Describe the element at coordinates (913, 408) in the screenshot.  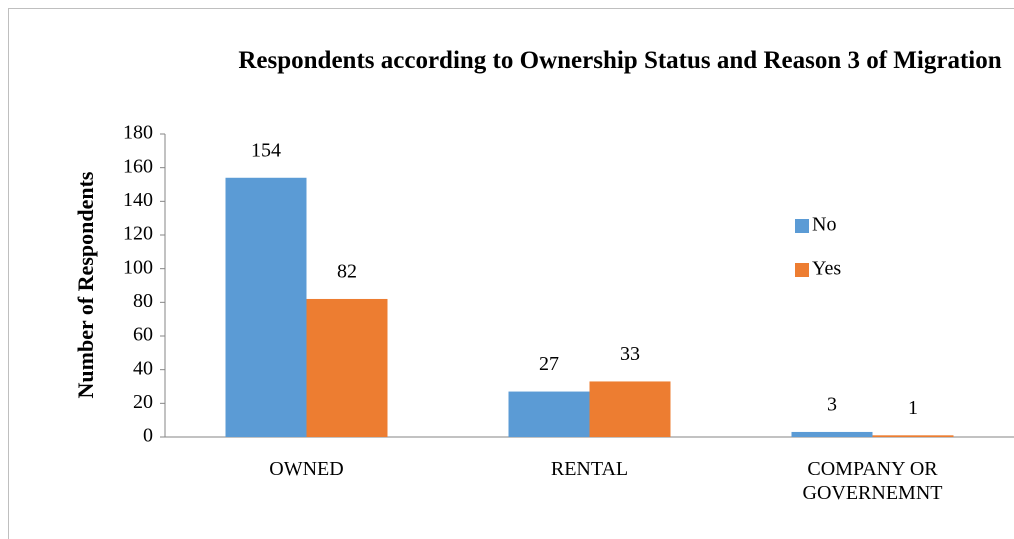
I see `data-label: 1` at that location.